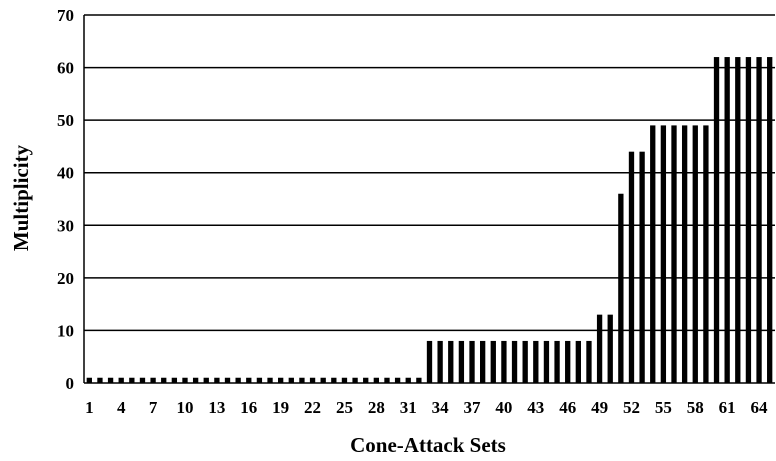  What do you see at coordinates (473, 407) in the screenshot?
I see `x-tick-label: 37` at bounding box center [473, 407].